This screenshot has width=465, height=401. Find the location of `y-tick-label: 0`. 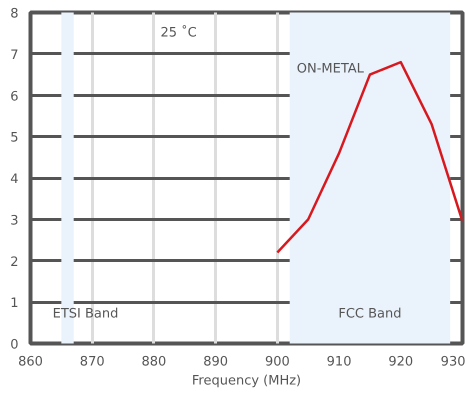

y-tick-label: 0 is located at coordinates (14, 345).